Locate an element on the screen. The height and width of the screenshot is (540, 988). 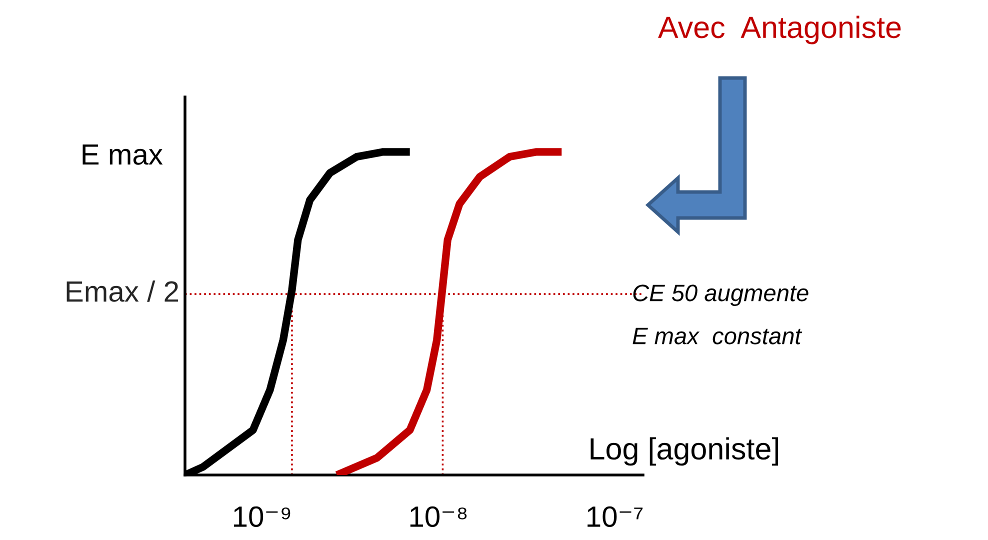
text: E max is located at coordinates (122, 154).